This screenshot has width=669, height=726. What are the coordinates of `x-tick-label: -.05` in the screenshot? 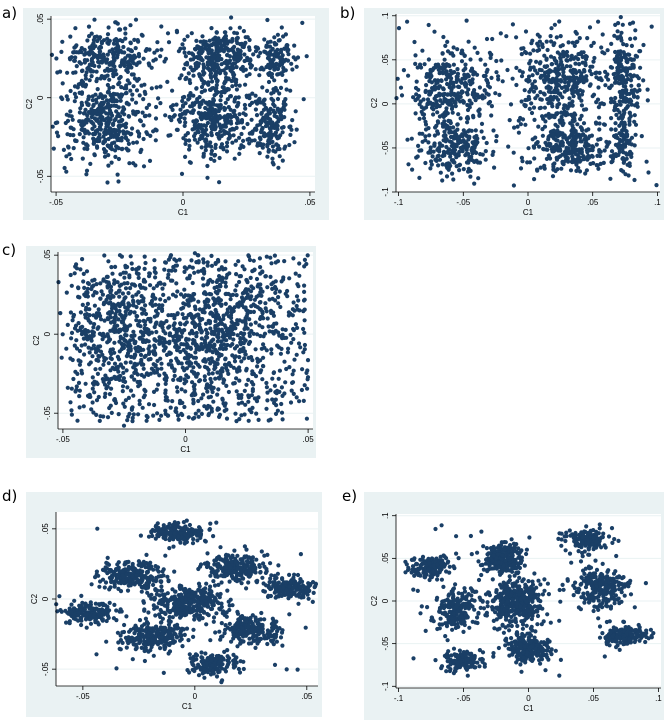 It's located at (56, 202).